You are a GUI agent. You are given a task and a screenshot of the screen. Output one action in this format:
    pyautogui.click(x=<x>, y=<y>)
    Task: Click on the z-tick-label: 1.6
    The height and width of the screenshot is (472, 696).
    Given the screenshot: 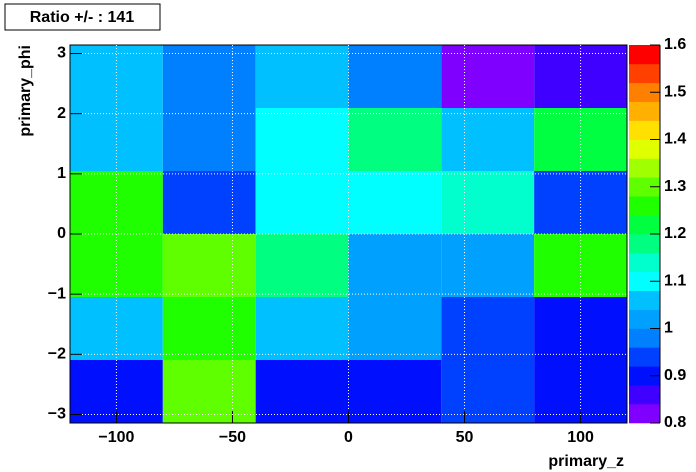 What is the action you would take?
    pyautogui.click(x=675, y=44)
    